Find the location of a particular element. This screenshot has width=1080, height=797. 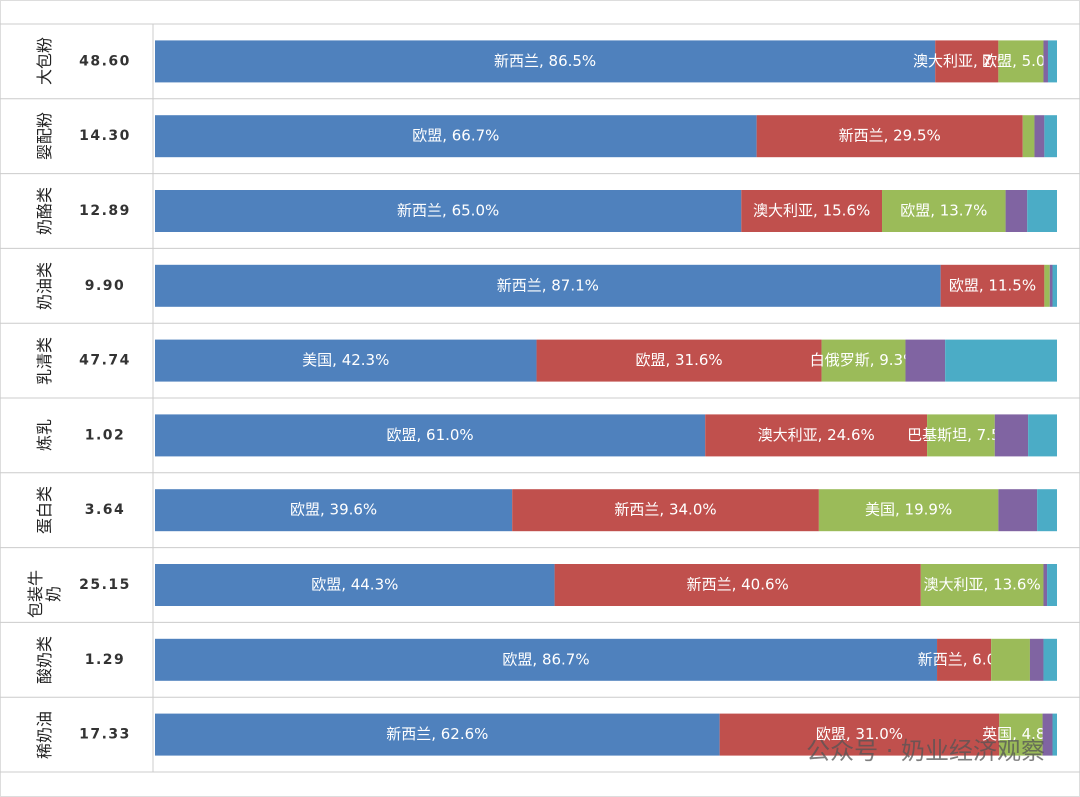

data-label: 欧盟, 13.7% is located at coordinates (943, 211).